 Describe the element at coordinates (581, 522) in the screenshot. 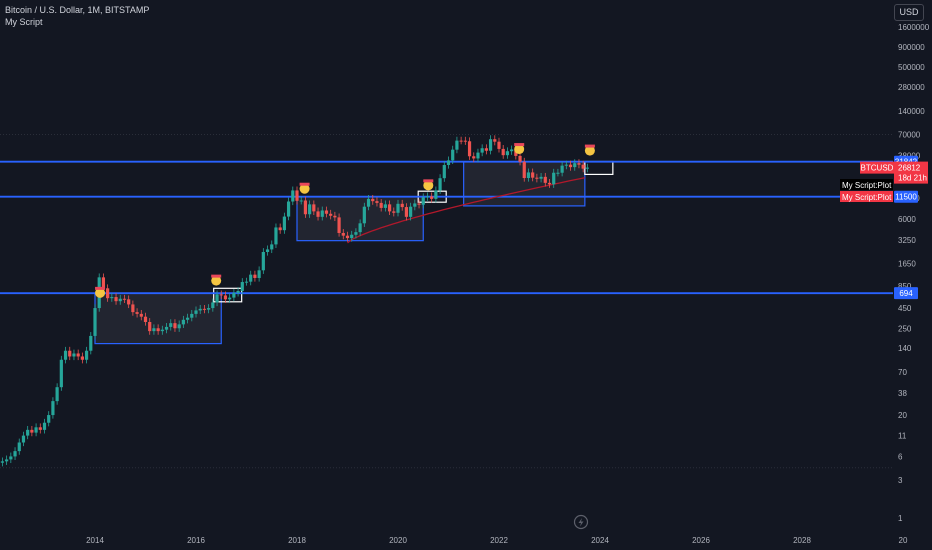

I see `tradingview-logo` at that location.